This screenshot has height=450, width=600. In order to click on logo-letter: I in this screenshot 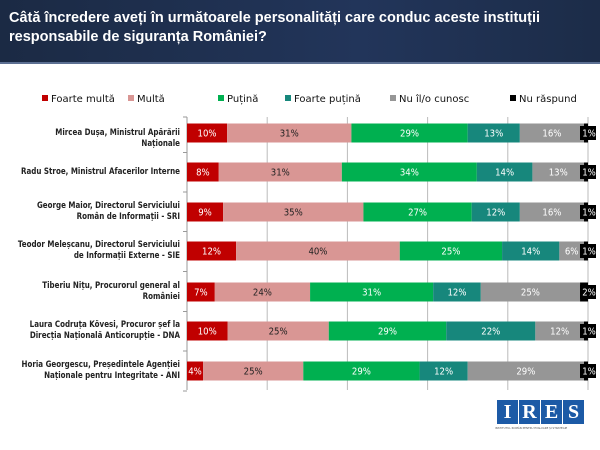, I will do `click(507, 412)`.